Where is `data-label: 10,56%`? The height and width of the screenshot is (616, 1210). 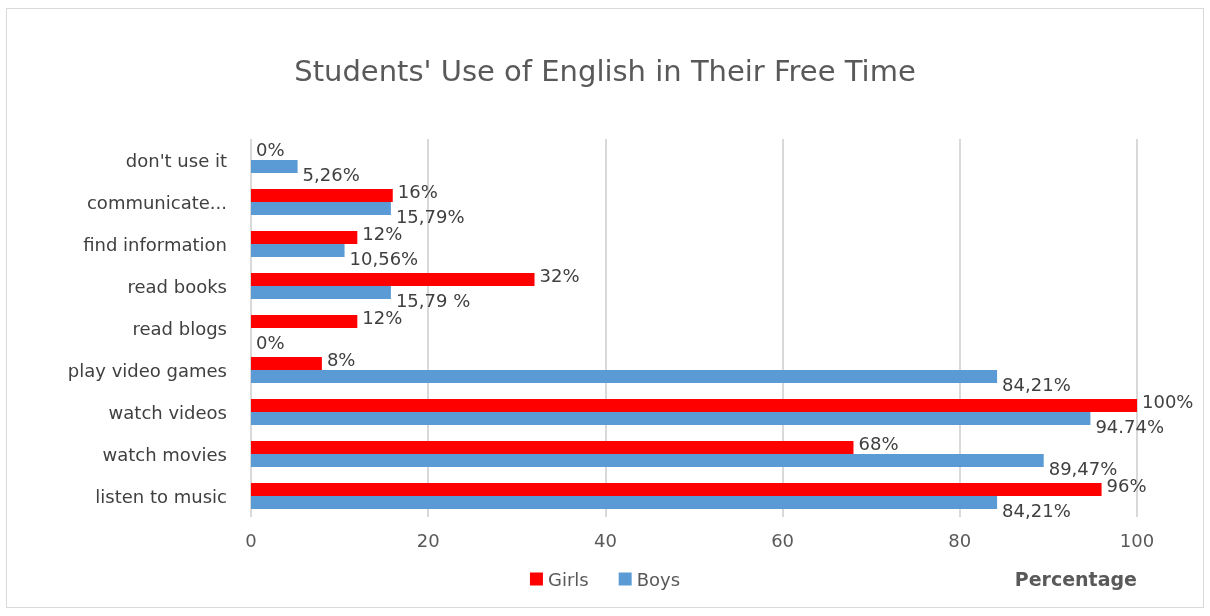 data-label: 10,56% is located at coordinates (384, 258).